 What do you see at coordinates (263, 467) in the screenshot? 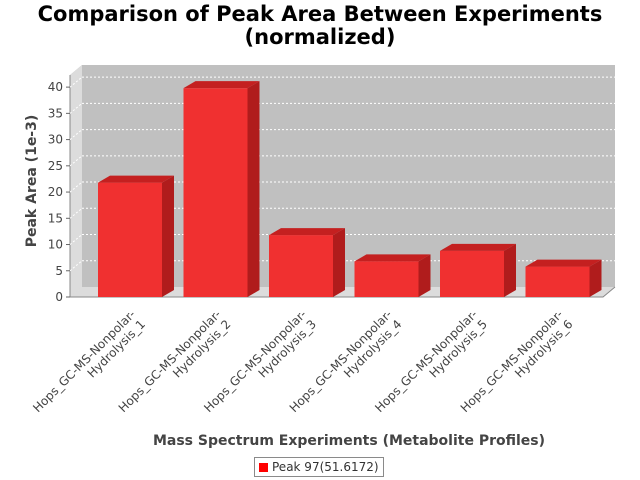
I see `legend-swatch` at bounding box center [263, 467].